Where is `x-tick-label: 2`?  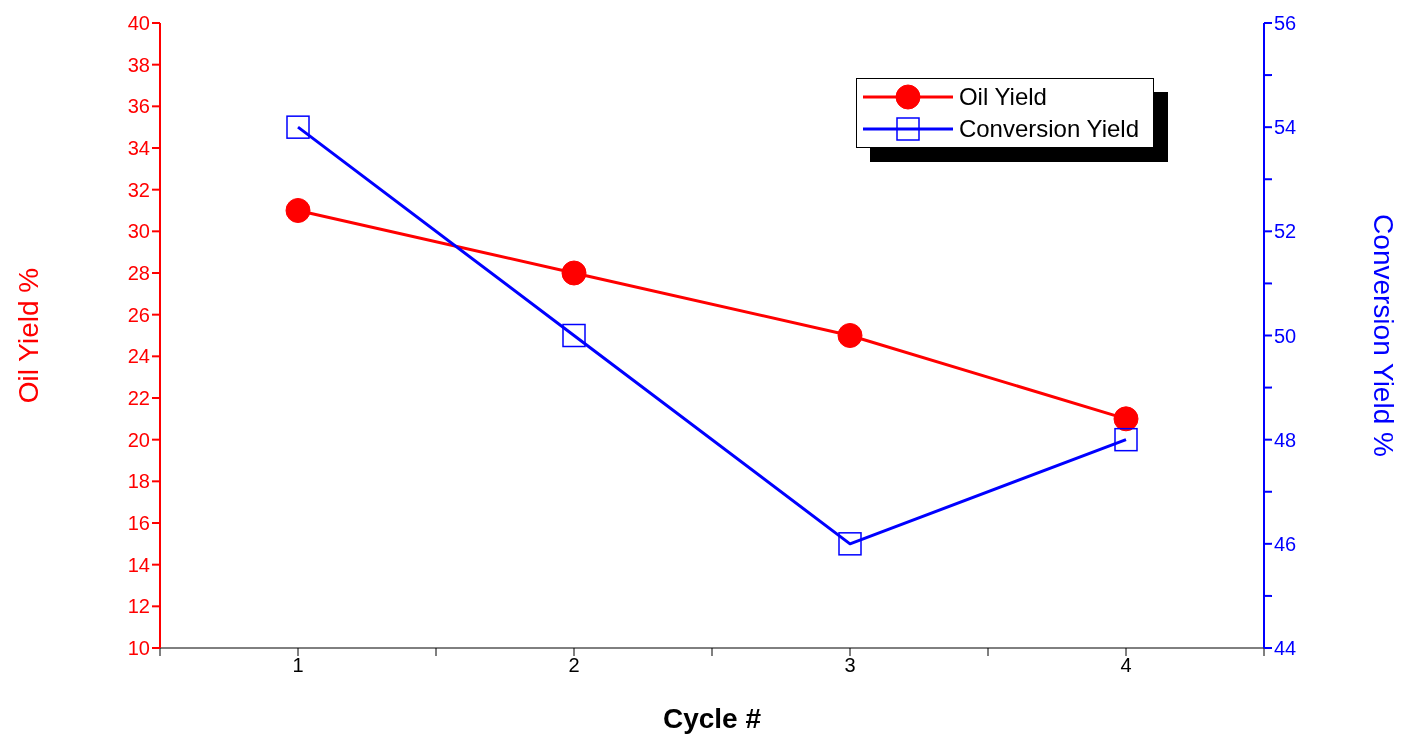 x-tick-label: 2 is located at coordinates (574, 665).